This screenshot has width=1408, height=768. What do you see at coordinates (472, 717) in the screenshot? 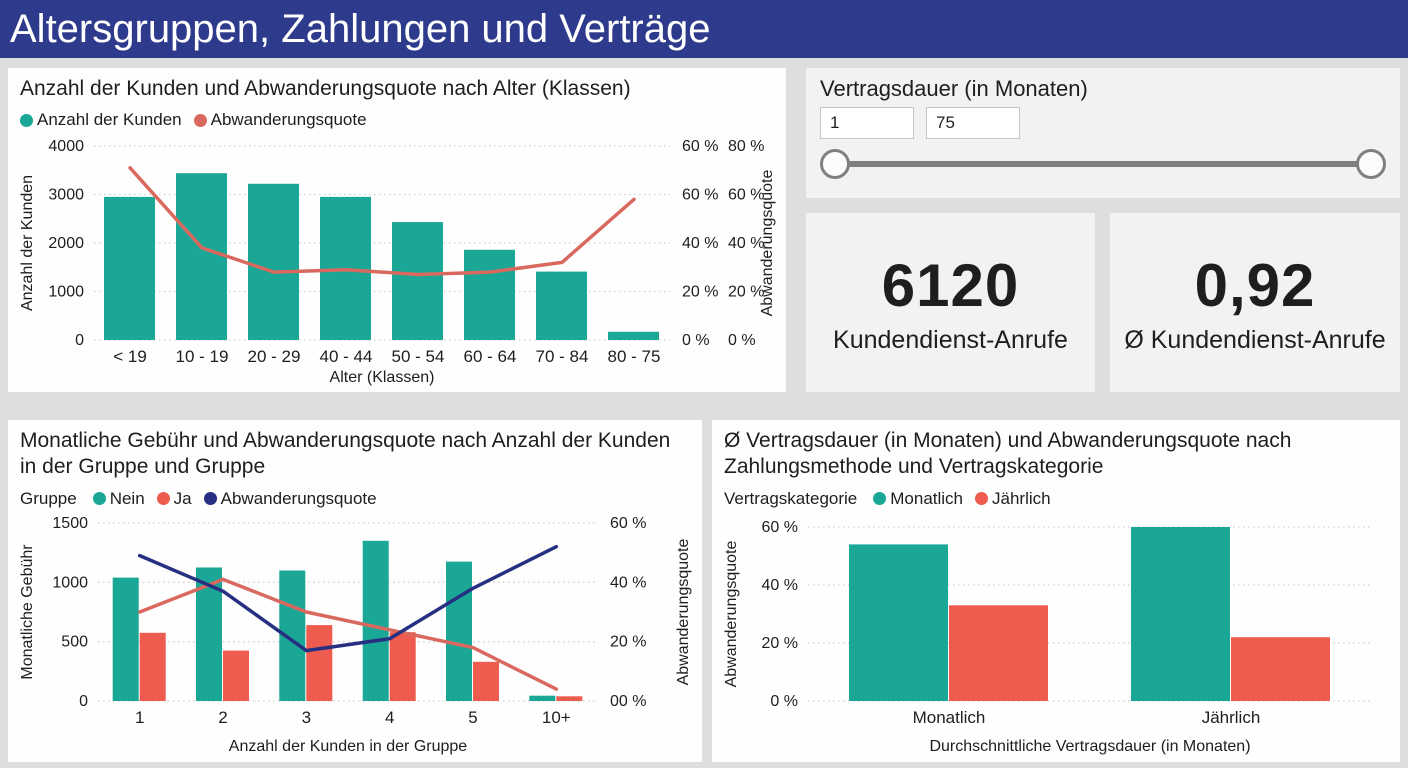
I see `x-tick-label: 5` at bounding box center [472, 717].